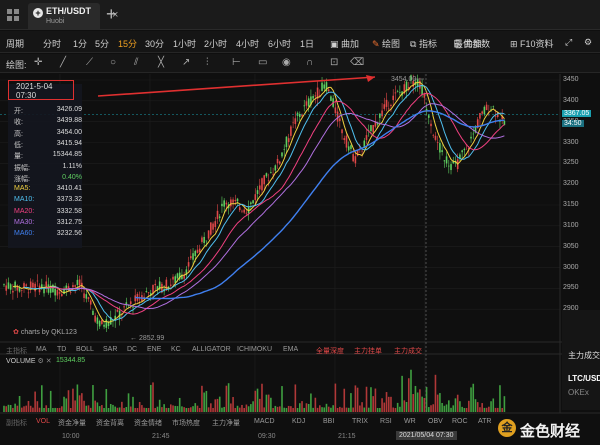 The width and height of the screenshot is (600, 445). What do you see at coordinates (63, 62) in the screenshot?
I see `line-tool-icon: ╱` at bounding box center [63, 62].